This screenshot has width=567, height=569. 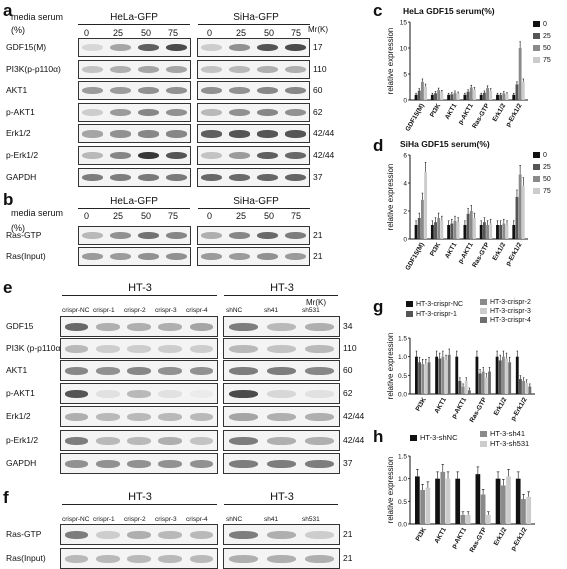 I want to click on concentration-label: 50, so click(x=146, y=33).